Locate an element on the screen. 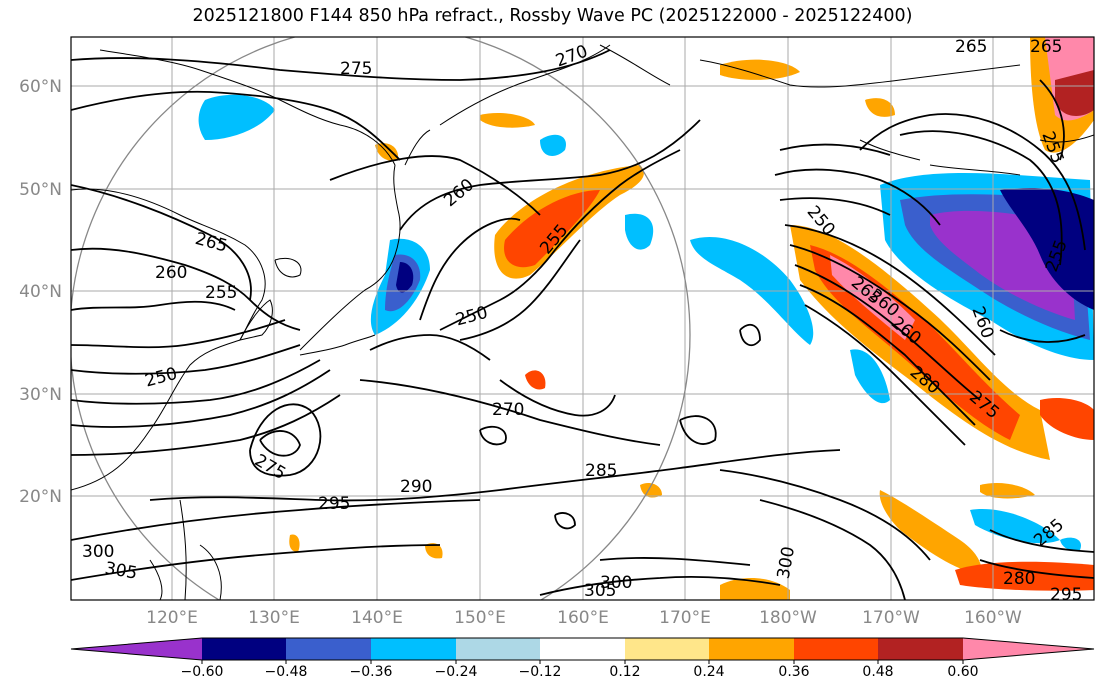 Image resolution: width=1105 pixels, height=692 pixels. contour-label: 290 is located at coordinates (416, 487).